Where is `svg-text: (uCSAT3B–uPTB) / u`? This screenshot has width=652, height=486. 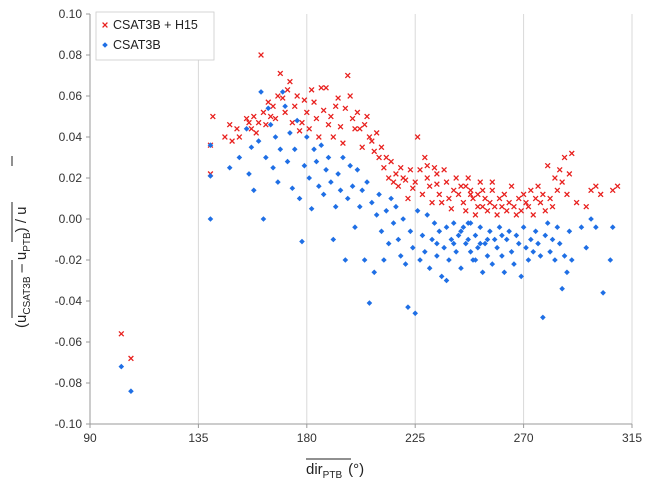 svg-text: (uCSAT3B–uPTB) / u is located at coordinates (23, 268).